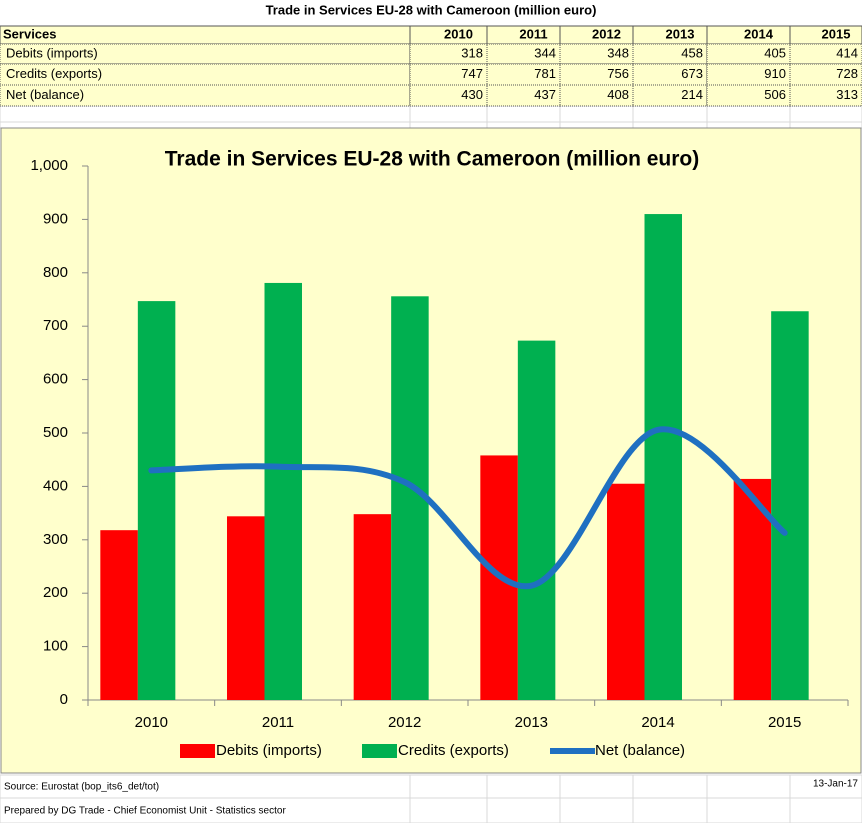  Describe the element at coordinates (55, 272) in the screenshot. I see `y-tick-label: 800` at that location.